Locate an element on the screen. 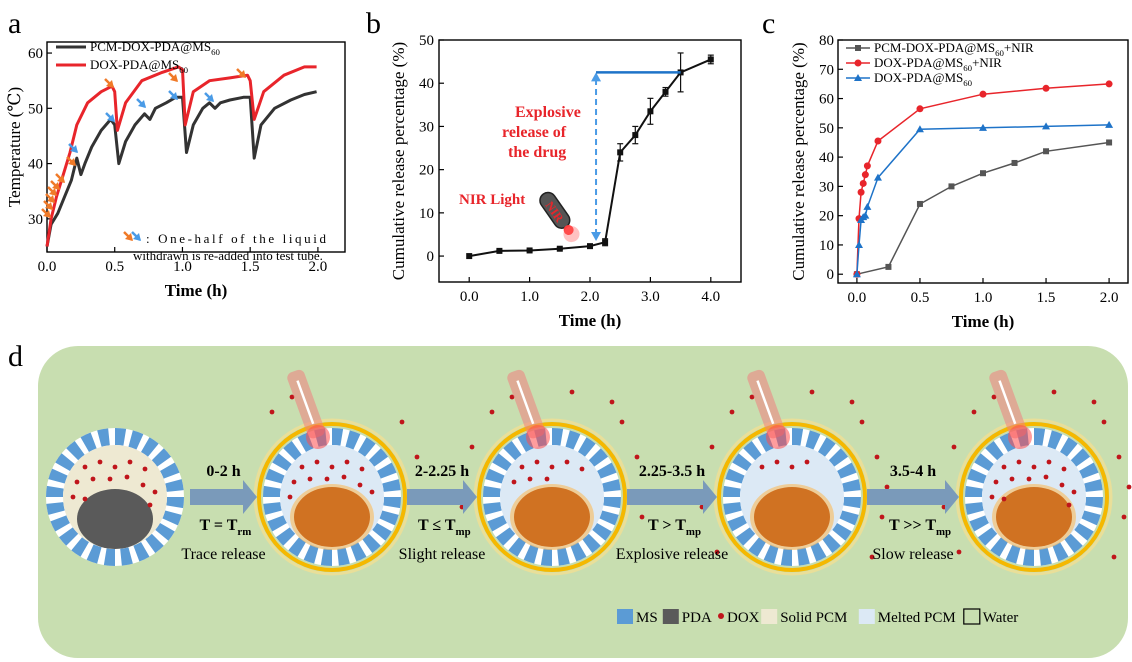  y-axis-label: Temperature (℃) is located at coordinates (14, 147).